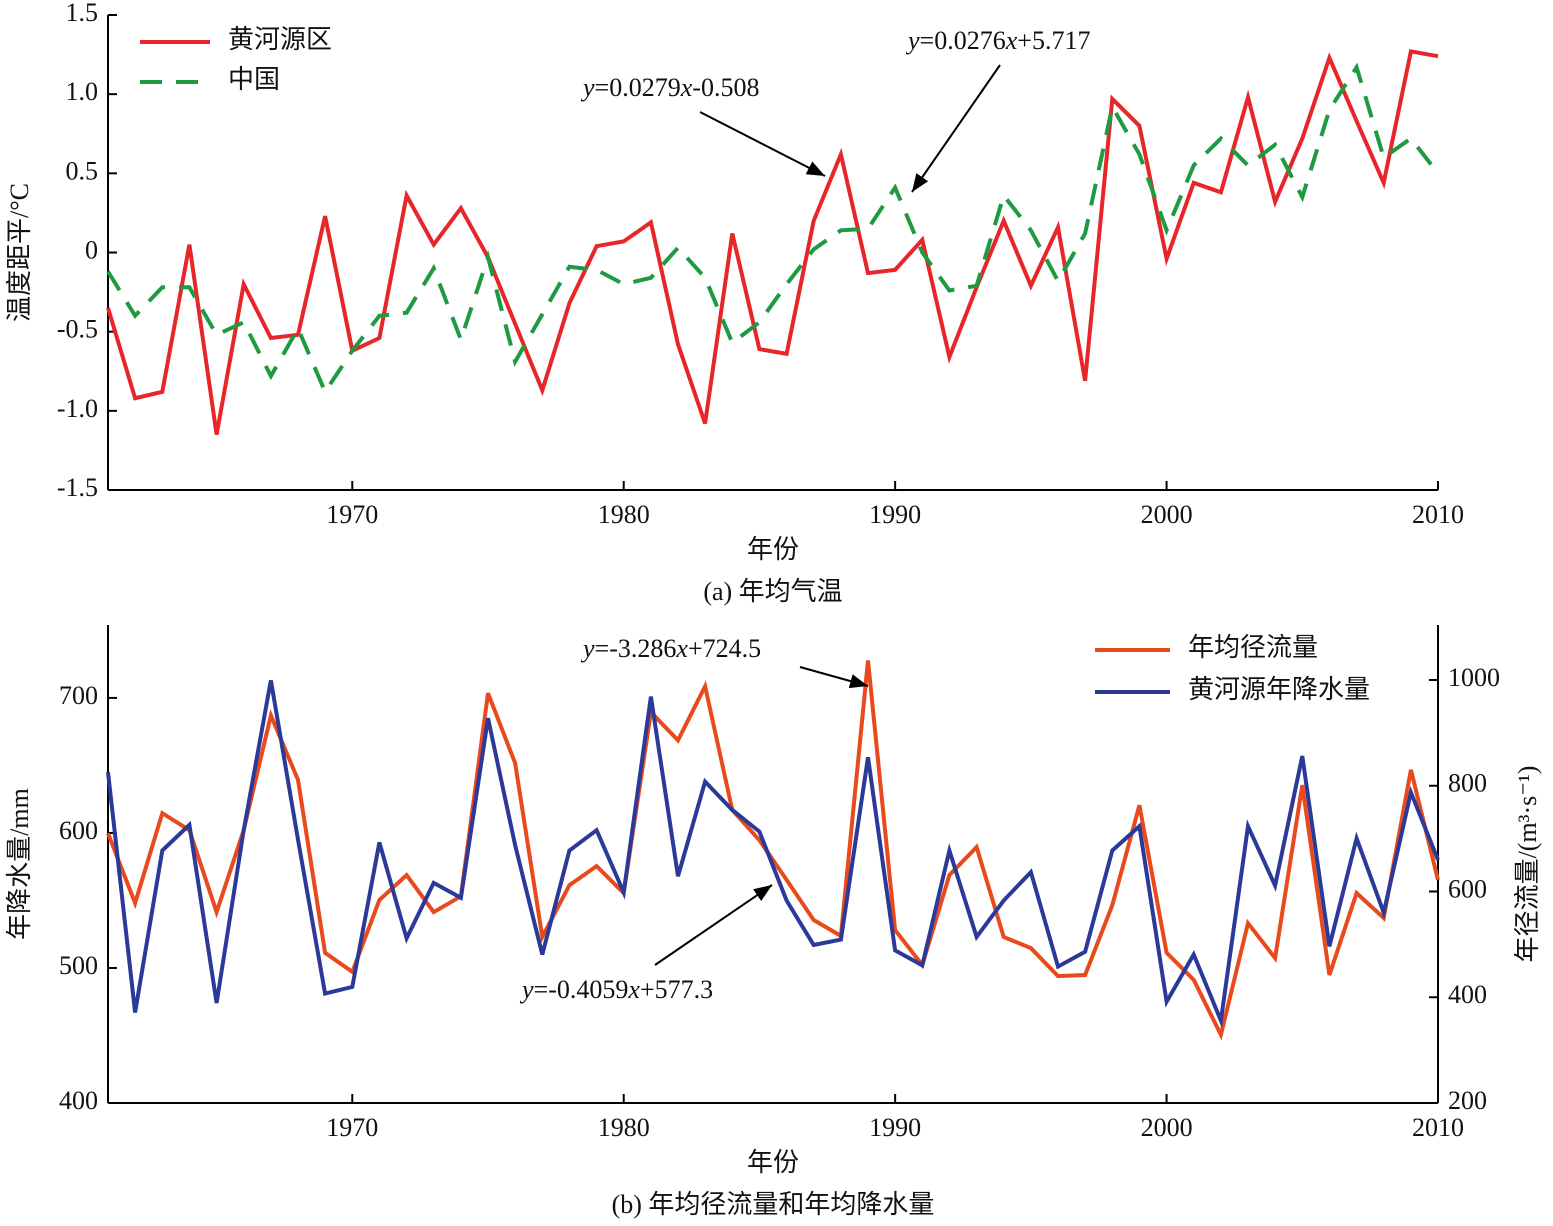  Describe the element at coordinates (19, 864) in the screenshot. I see `y-axis-label: 年降水量/mm` at that location.